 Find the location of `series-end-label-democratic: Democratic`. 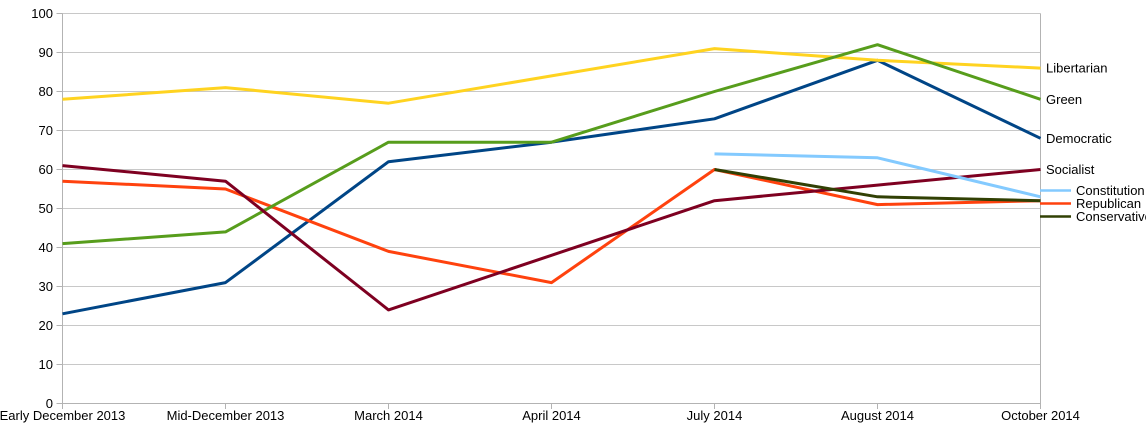

series-end-label-democratic: Democratic is located at coordinates (1079, 138).